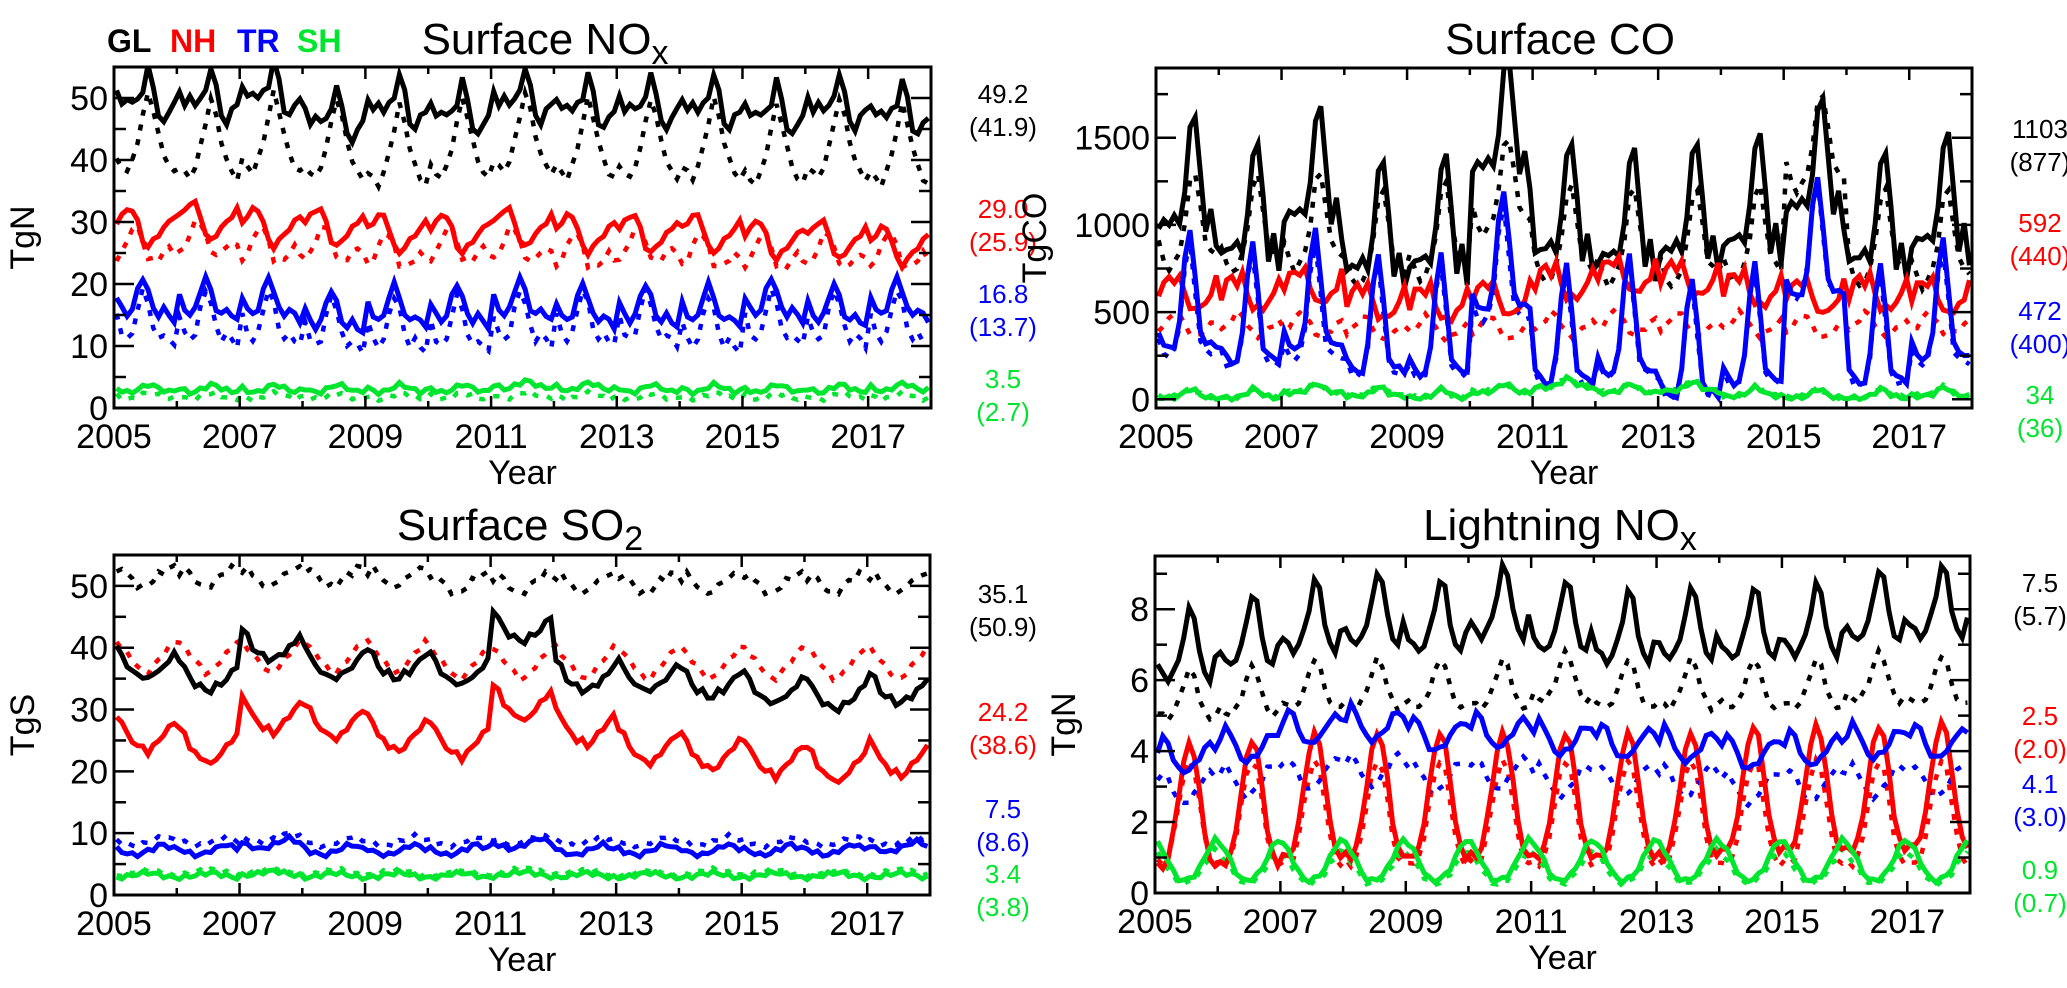  What do you see at coordinates (522, 659) in the screenshot?
I see `series-nh-dotted` at bounding box center [522, 659].